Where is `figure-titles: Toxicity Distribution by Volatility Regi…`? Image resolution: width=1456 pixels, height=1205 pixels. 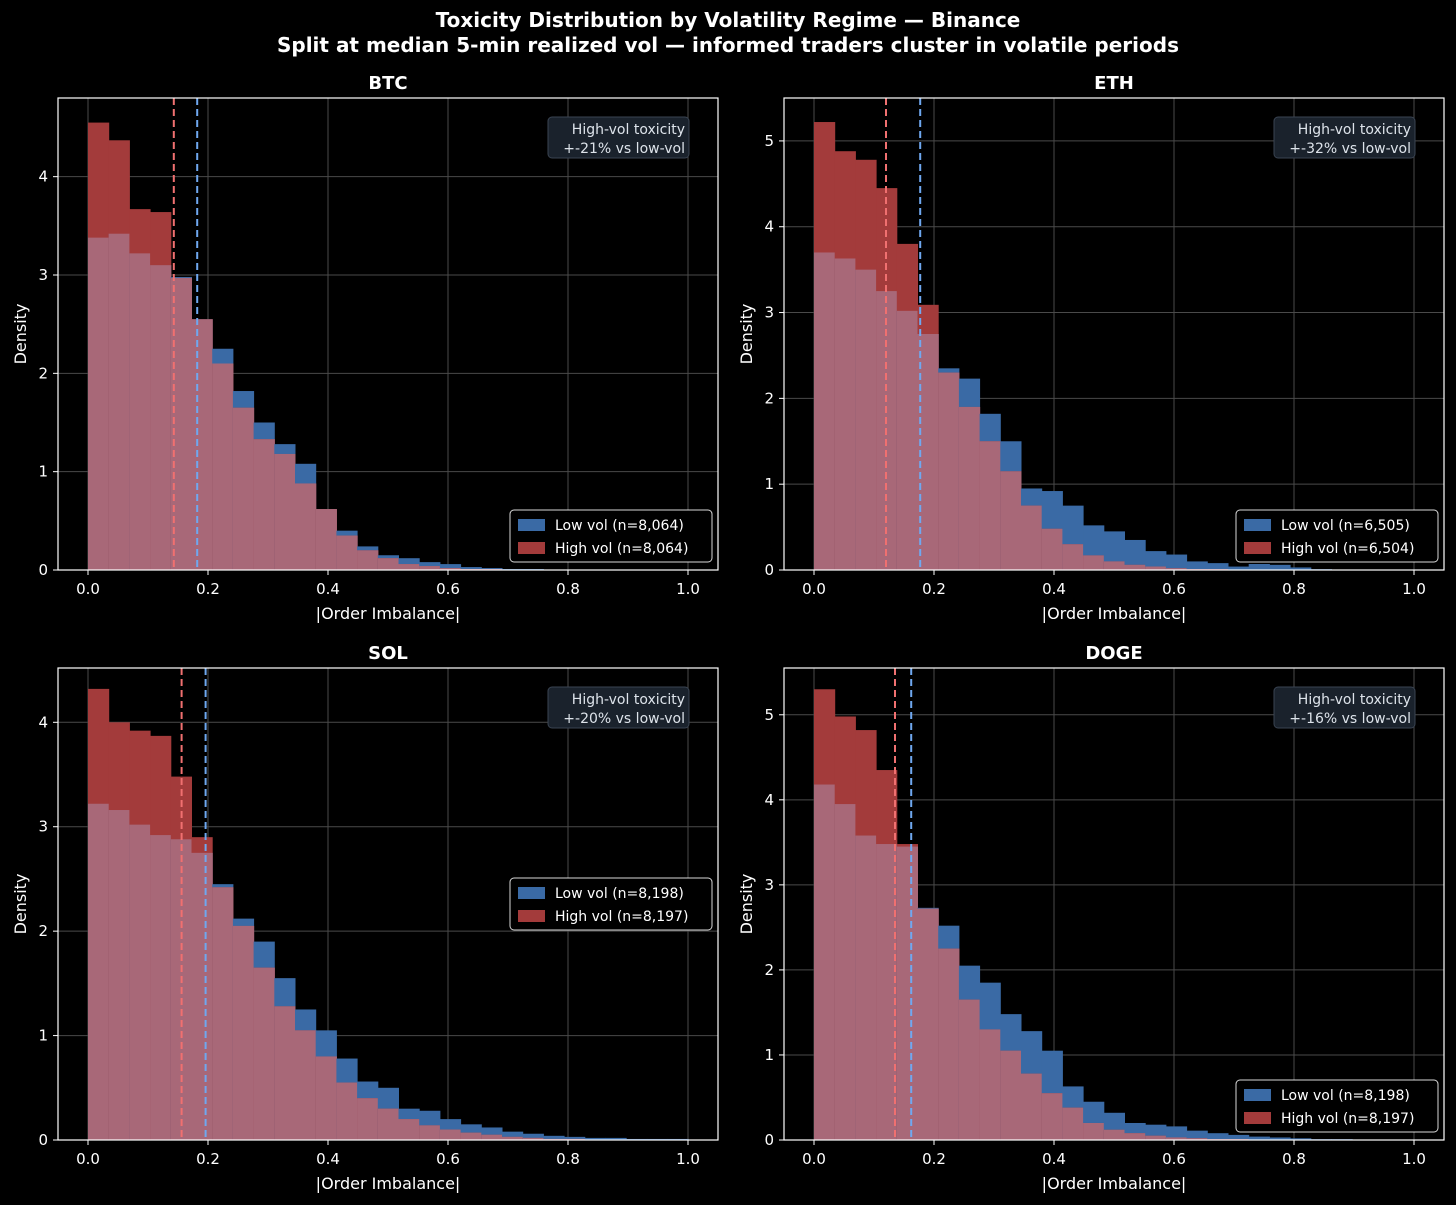 figure-titles: Toxicity Distribution by Volatility Regi… is located at coordinates (728, 33).